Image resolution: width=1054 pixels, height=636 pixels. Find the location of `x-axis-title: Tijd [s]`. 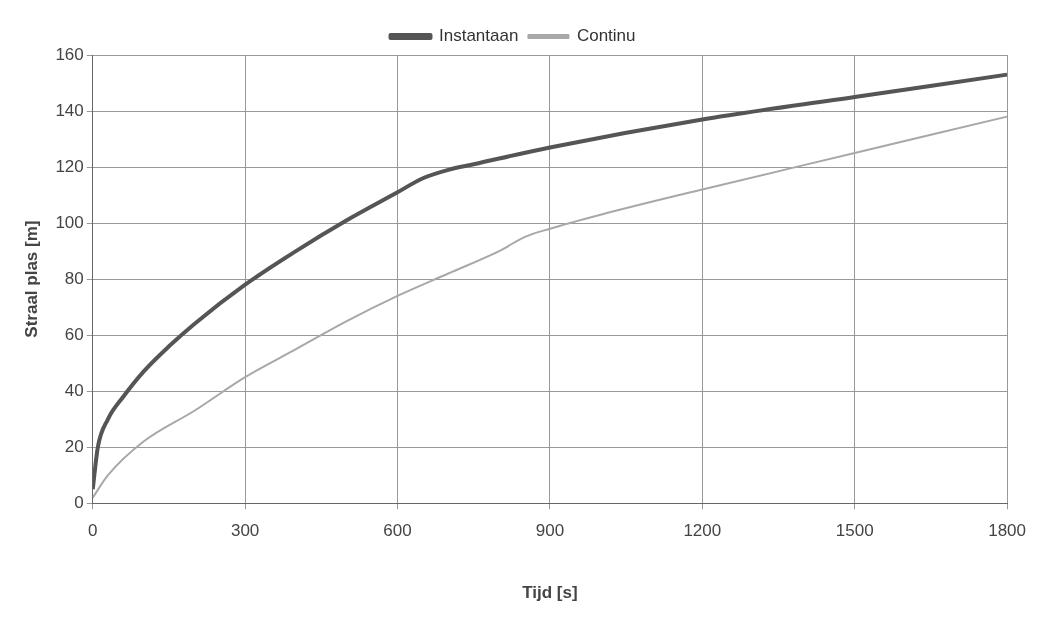

x-axis-title: Tijd [s] is located at coordinates (550, 593).